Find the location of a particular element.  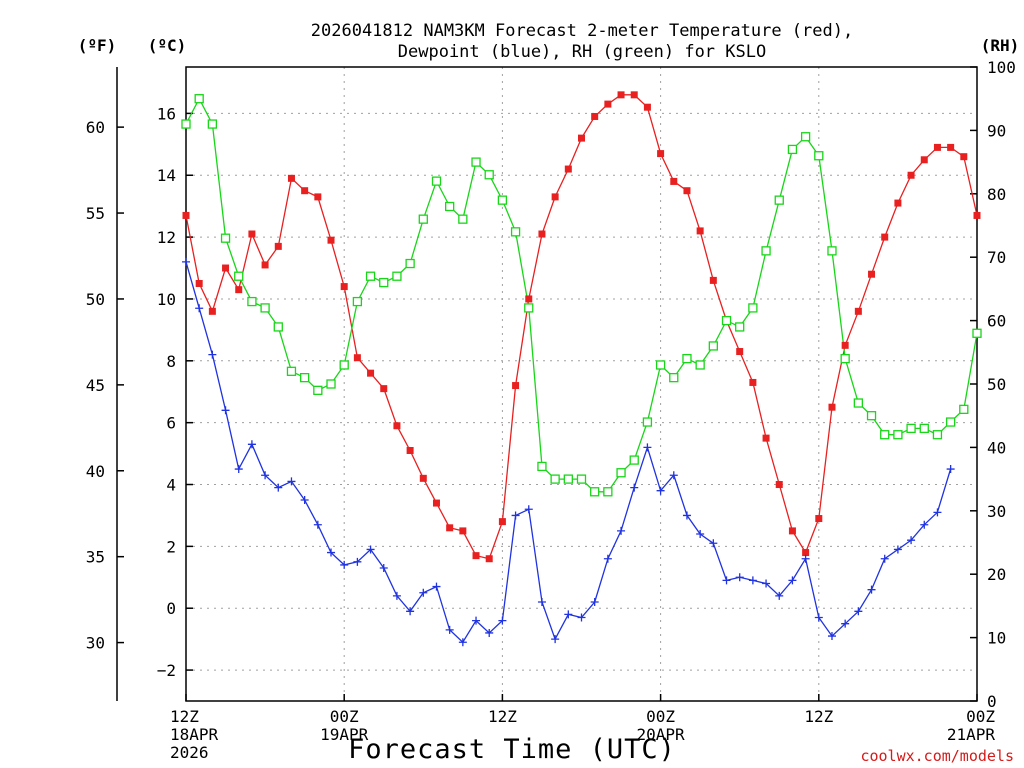

celsius-tick-label: 8 is located at coordinates (171, 361).